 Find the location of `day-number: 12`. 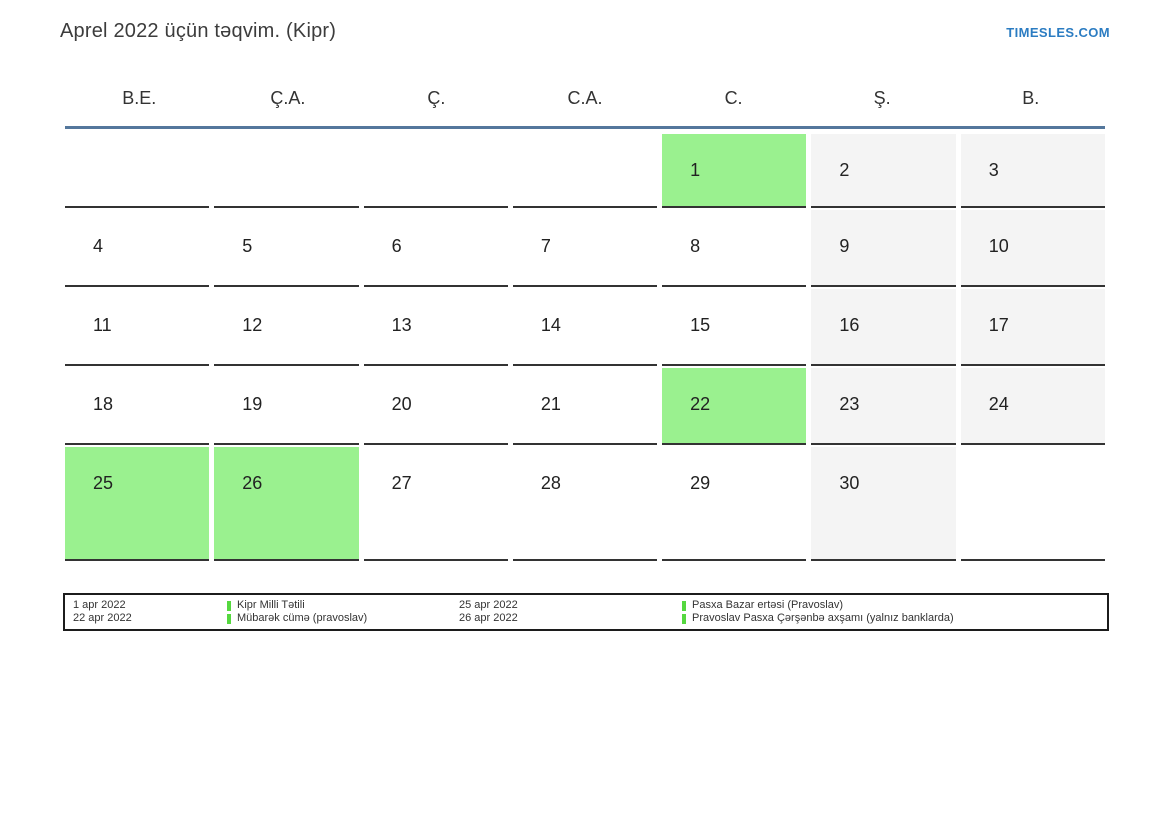

day-number: 12 is located at coordinates (252, 325).